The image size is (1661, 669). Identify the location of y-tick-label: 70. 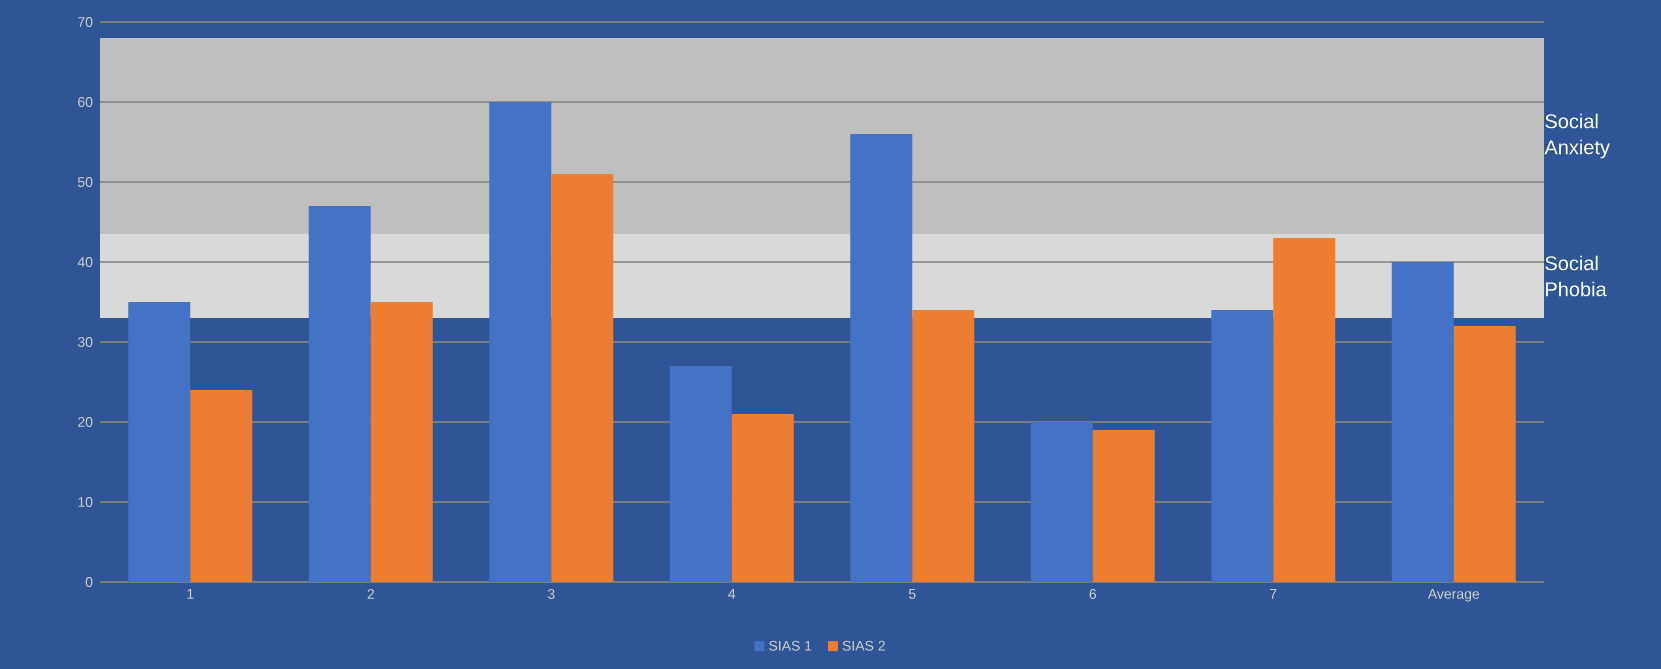
(85, 22).